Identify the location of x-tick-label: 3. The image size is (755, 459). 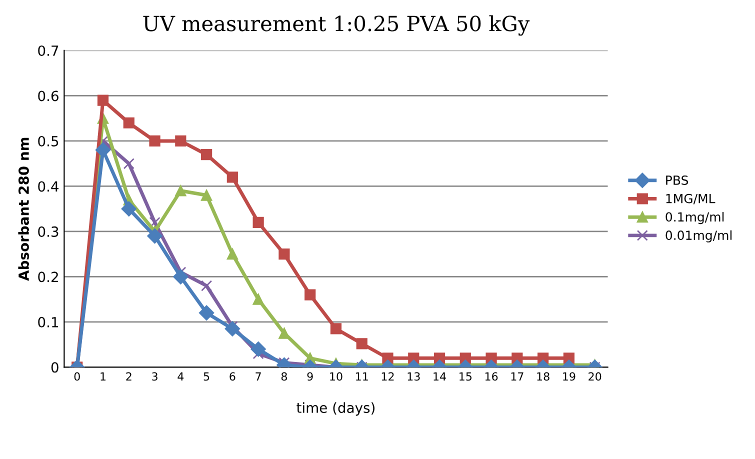
(155, 376).